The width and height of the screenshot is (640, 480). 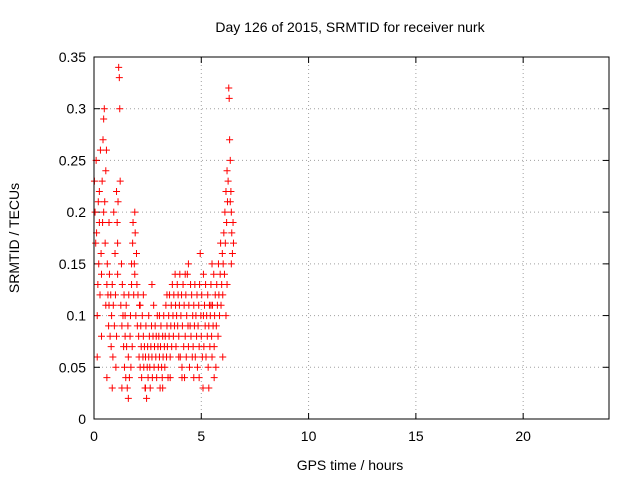 I want to click on y-tick-label: 0.35, so click(x=72, y=57).